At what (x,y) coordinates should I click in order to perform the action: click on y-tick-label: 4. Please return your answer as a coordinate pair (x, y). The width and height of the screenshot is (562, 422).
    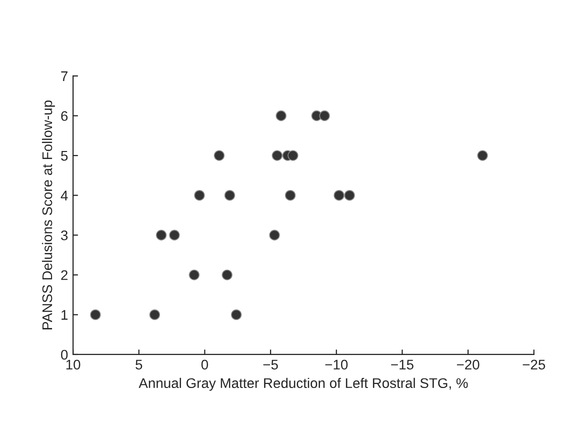
    Looking at the image, I should click on (64, 195).